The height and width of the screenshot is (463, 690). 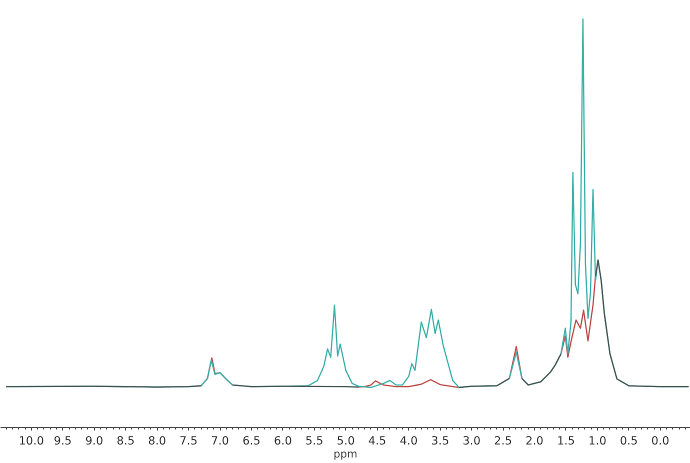 I want to click on x-tick-label: 8.5, so click(x=125, y=441).